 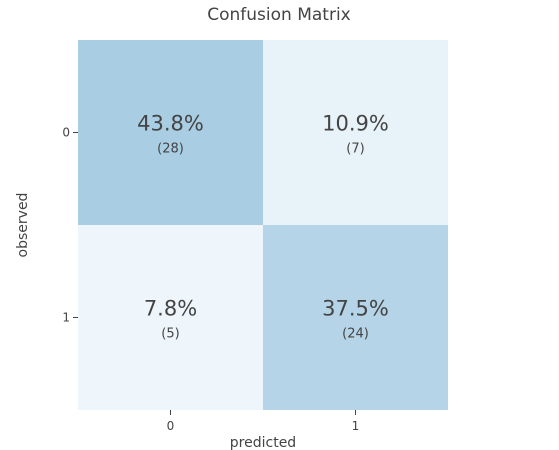 I want to click on cell-percent-label: 10.9%, so click(x=355, y=124).